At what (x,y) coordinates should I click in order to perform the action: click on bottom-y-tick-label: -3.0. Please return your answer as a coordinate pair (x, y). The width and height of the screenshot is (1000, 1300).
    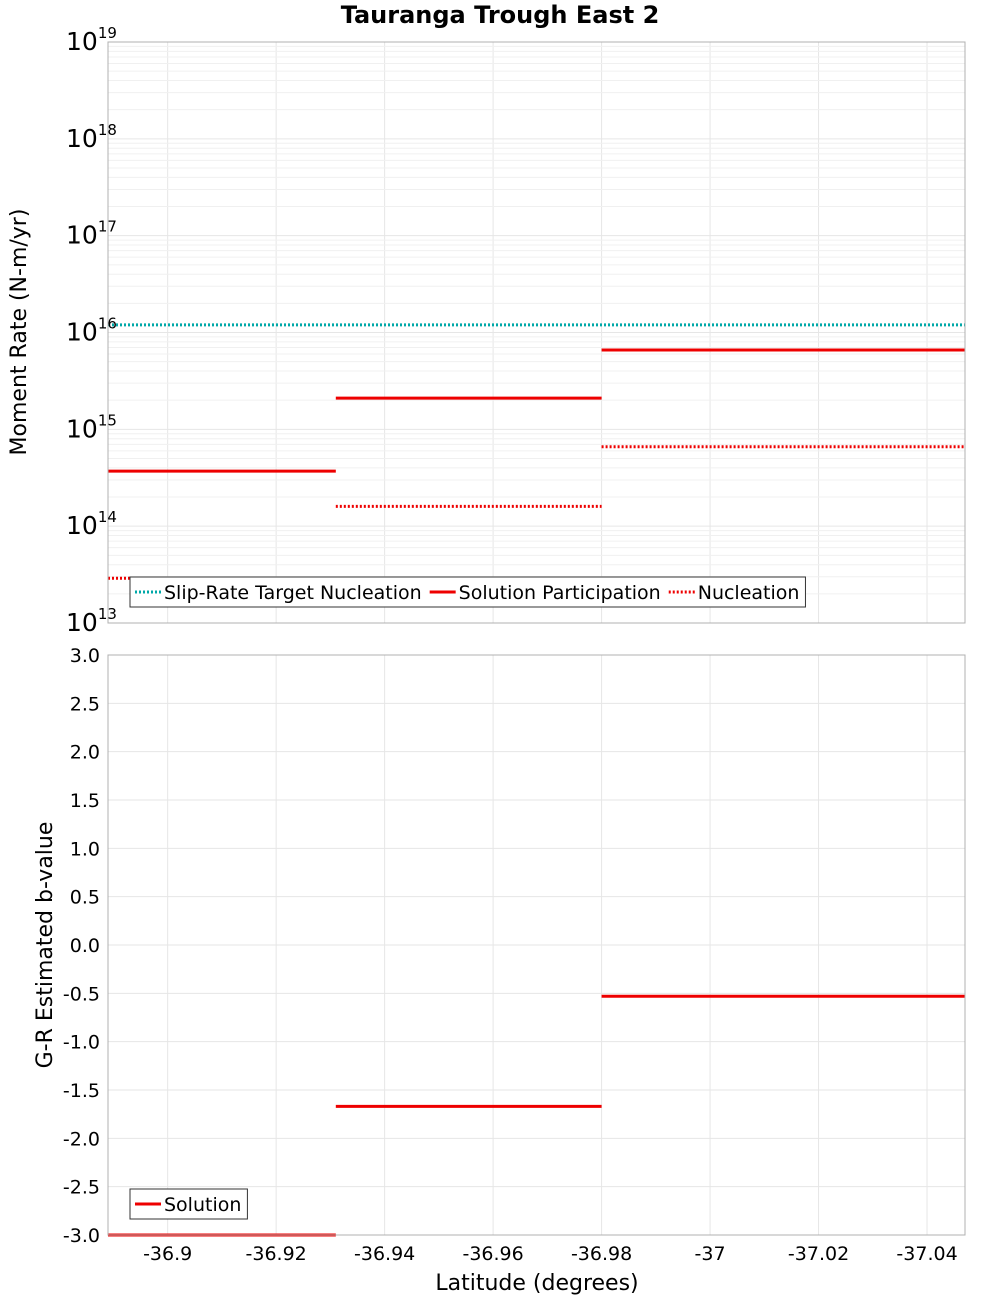
    Looking at the image, I should click on (81, 1236).